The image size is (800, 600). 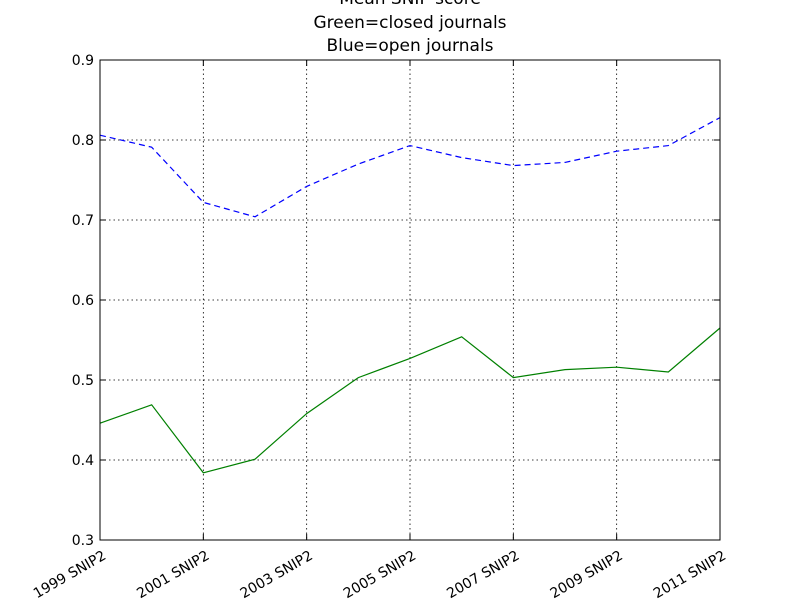 What do you see at coordinates (483, 574) in the screenshot?
I see `x-tick-label: 2007 SNIP2` at bounding box center [483, 574].